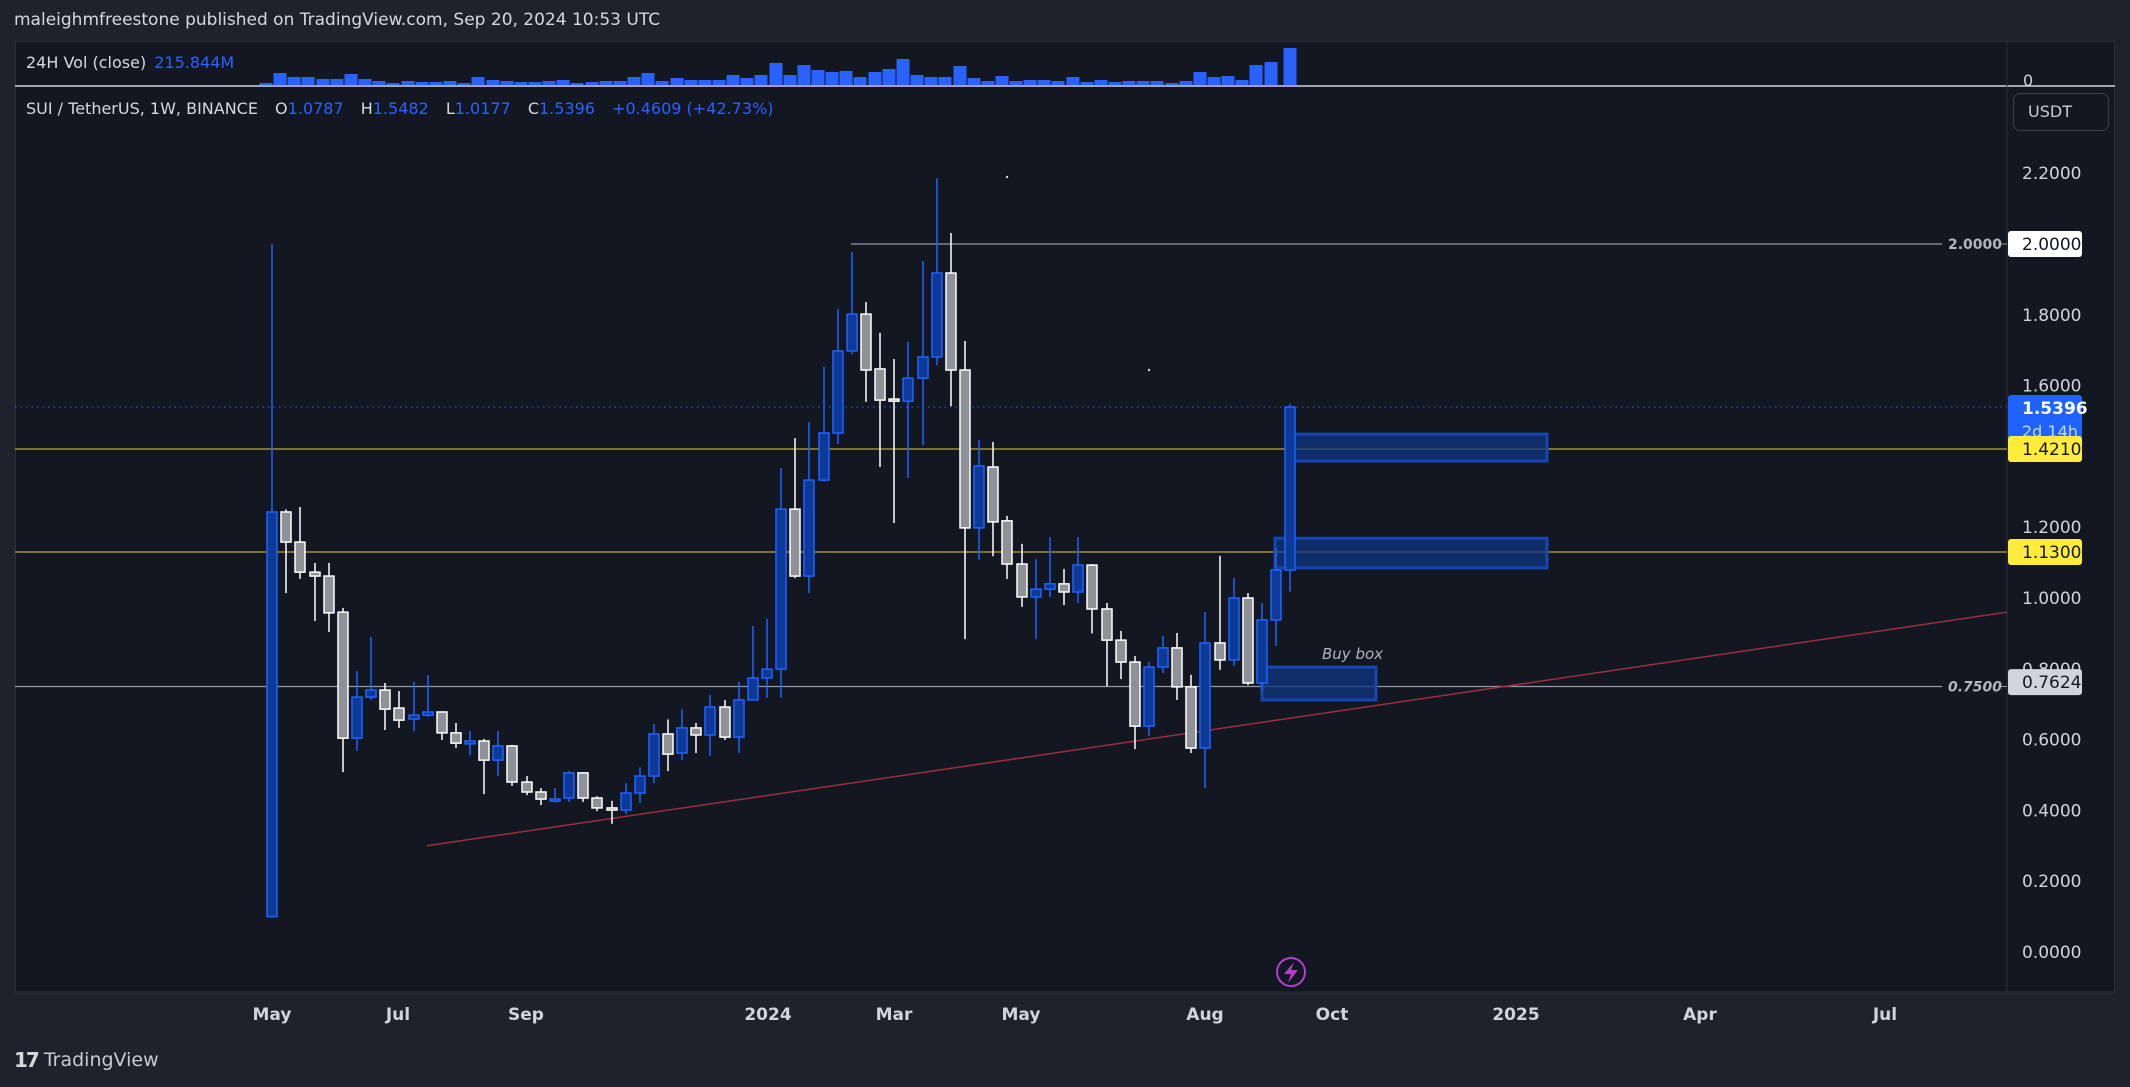 The width and height of the screenshot is (2130, 1087). Describe the element at coordinates (397, 1015) in the screenshot. I see `time-axis-label: Jul` at that location.